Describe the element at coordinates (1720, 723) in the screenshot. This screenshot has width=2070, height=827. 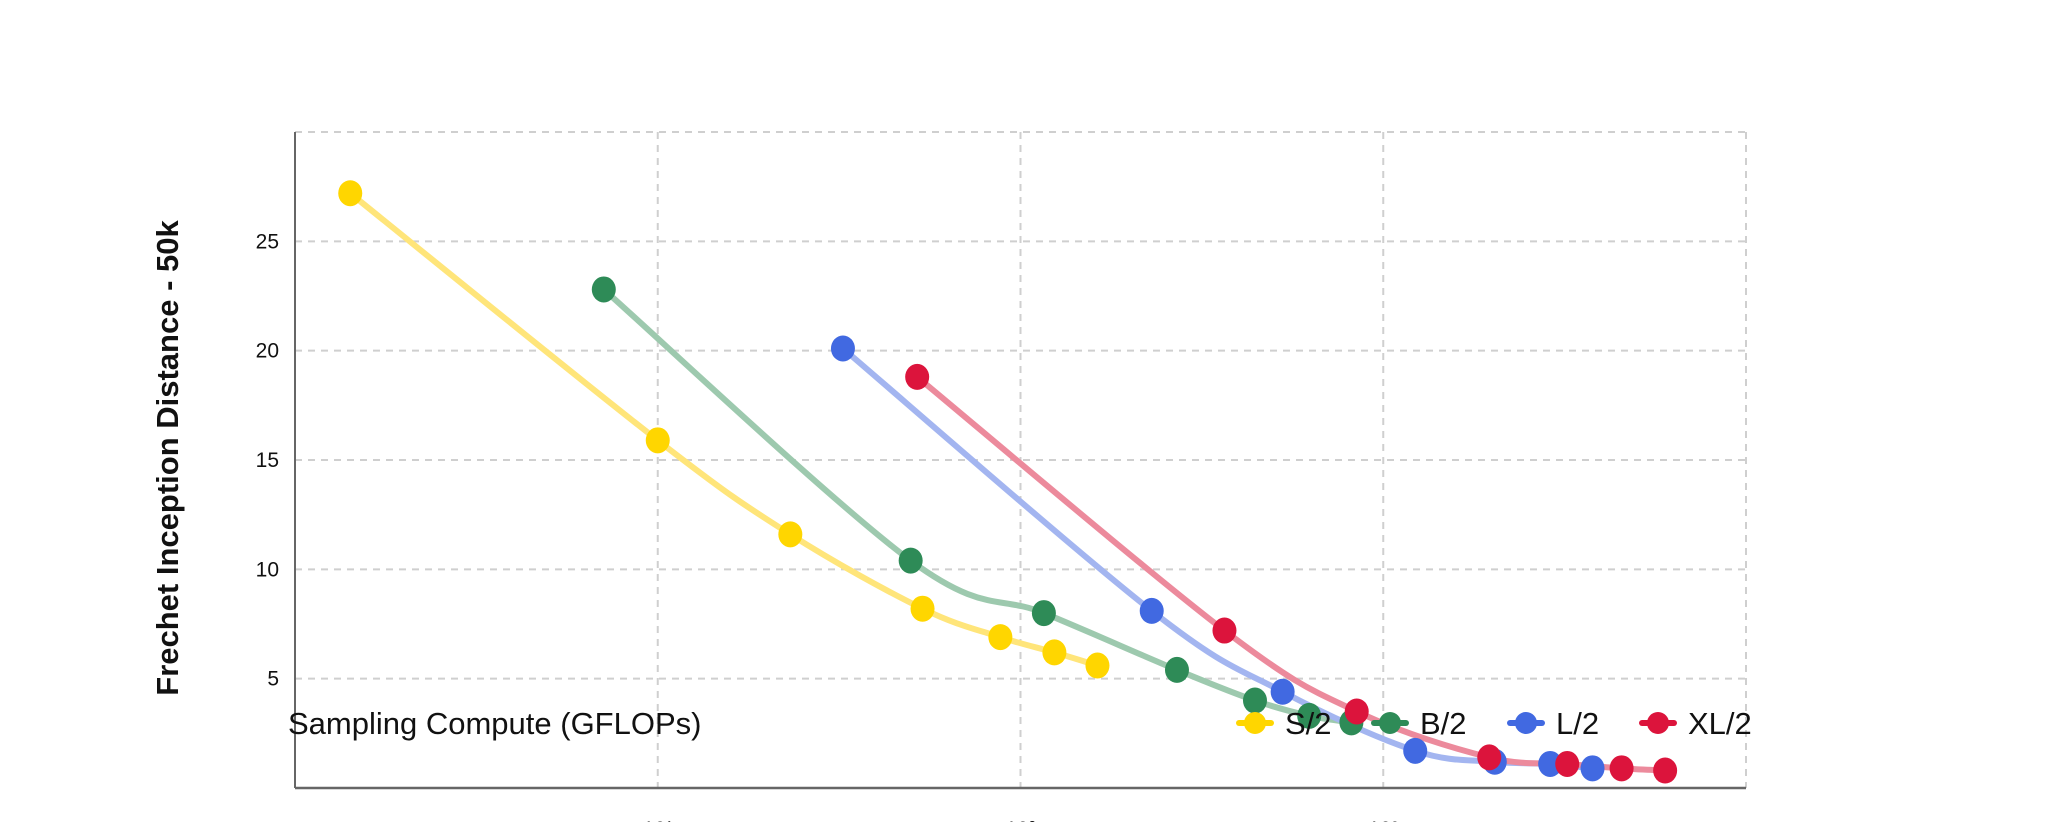
I see `legend-label: XL/2` at that location.